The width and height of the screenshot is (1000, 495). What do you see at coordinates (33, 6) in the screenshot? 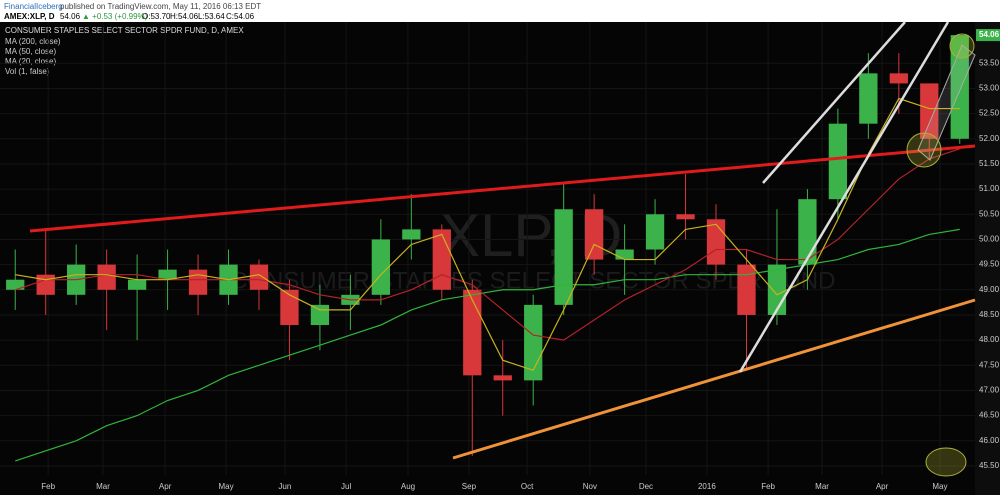
I see `author: FinancialIceberg` at bounding box center [33, 6].